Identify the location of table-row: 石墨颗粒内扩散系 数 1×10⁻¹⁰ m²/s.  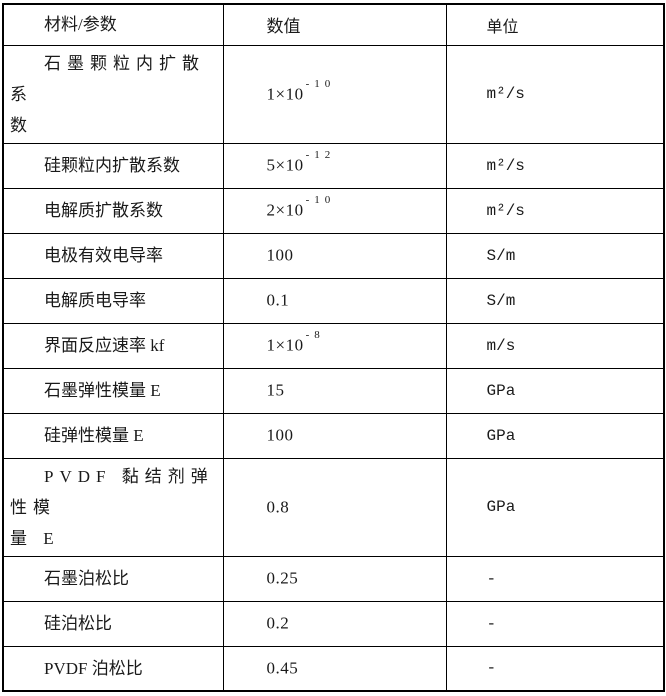
(333, 94).